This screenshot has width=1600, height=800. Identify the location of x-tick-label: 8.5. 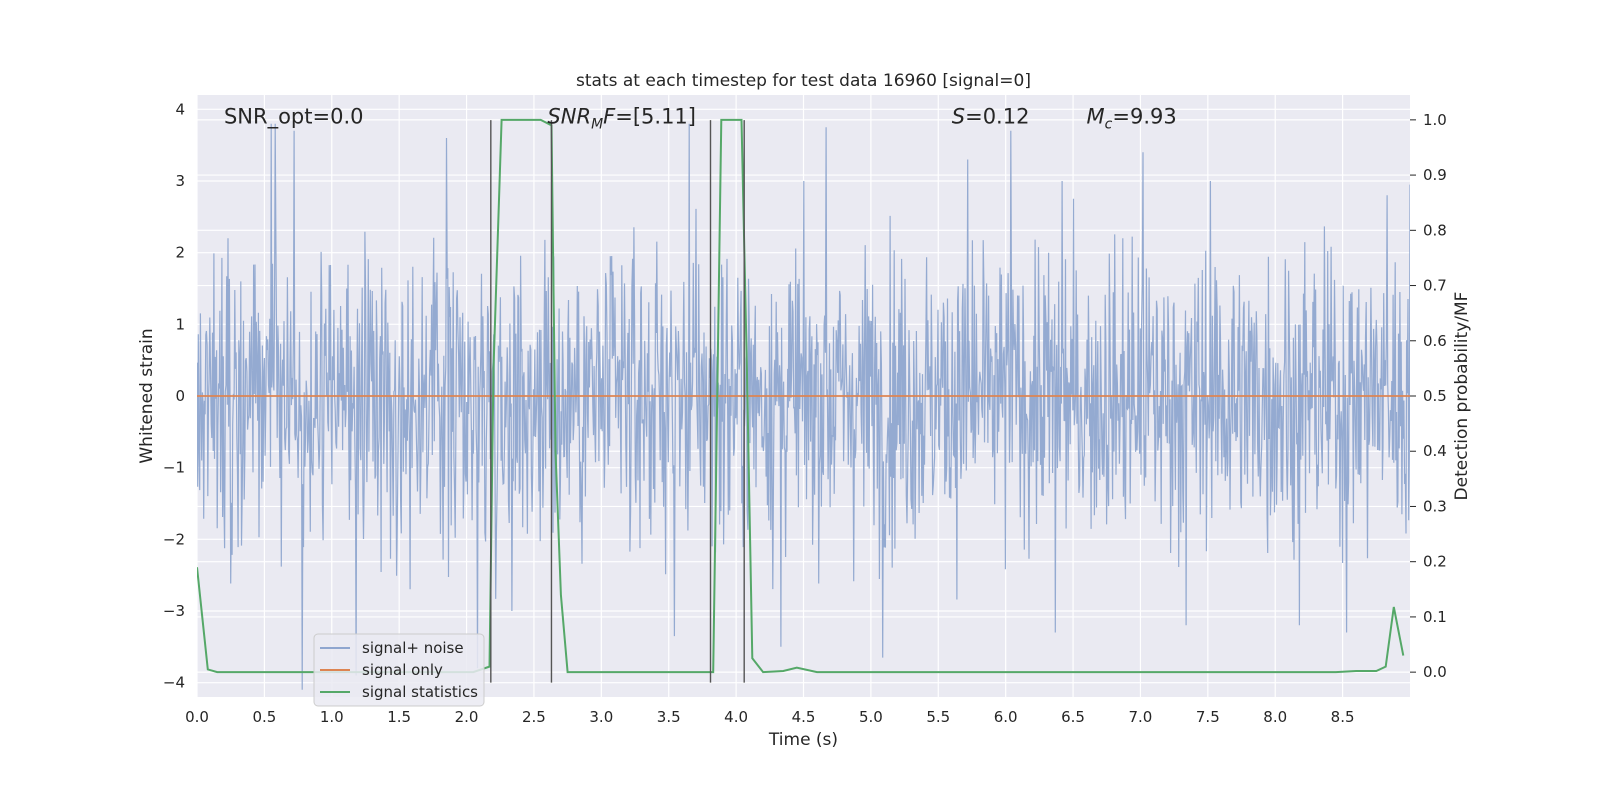
(1343, 717).